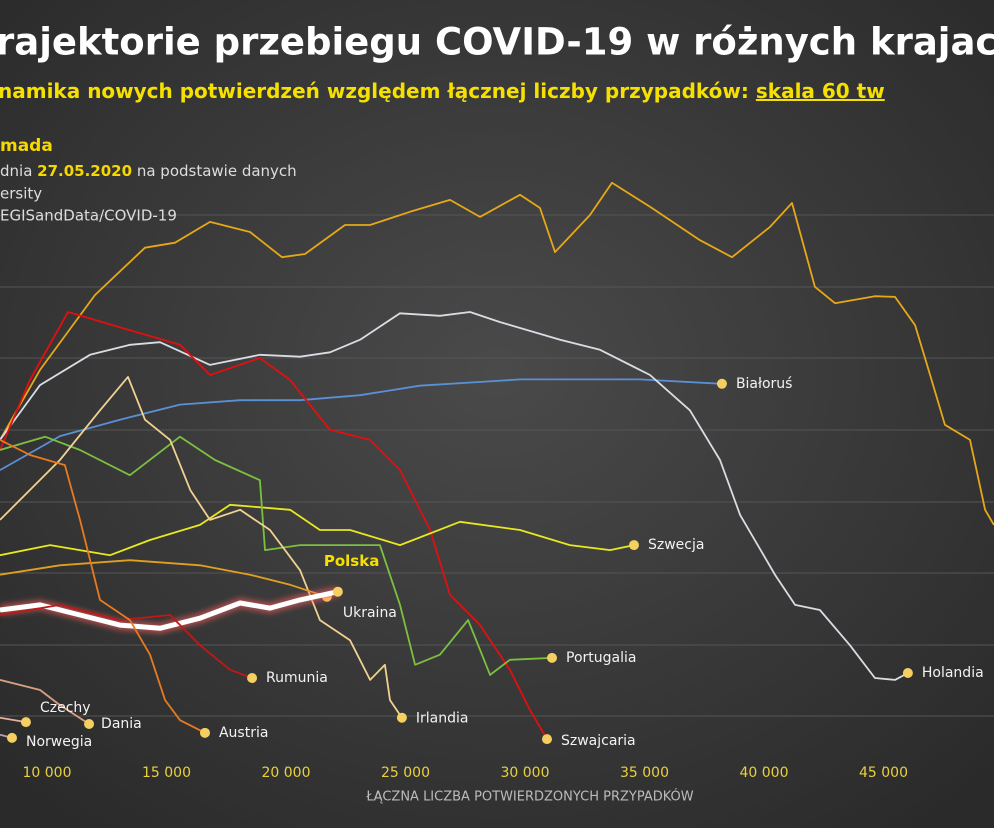 Image resolution: width=994 pixels, height=828 pixels. Describe the element at coordinates (442, 719) in the screenshot. I see `series-label: Irlandia` at that location.